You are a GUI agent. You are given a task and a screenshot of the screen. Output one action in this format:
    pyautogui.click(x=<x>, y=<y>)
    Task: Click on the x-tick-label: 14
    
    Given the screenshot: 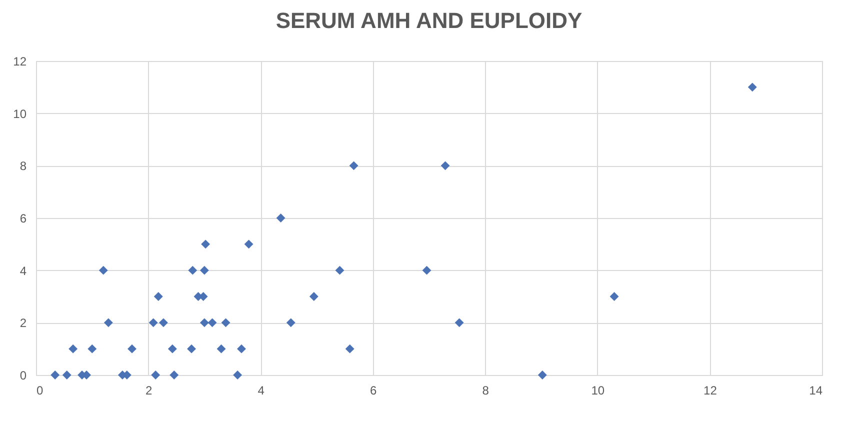 What is the action you would take?
    pyautogui.click(x=816, y=391)
    